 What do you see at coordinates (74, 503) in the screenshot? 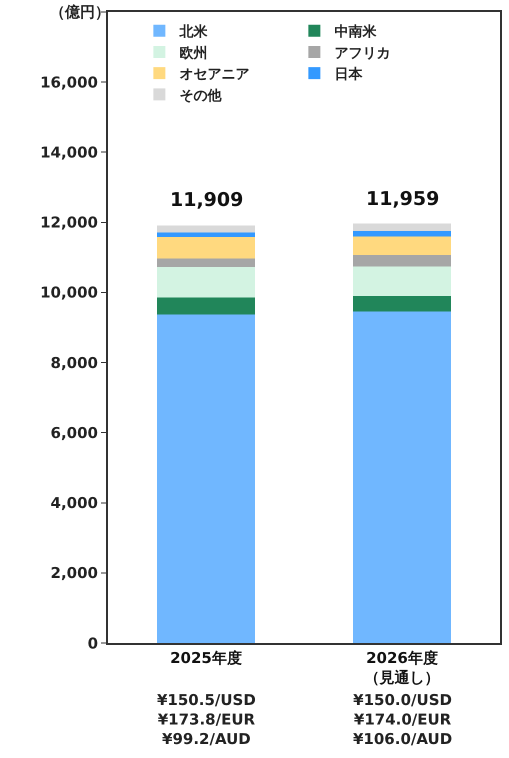
I see `y-tick-label: 4,000` at bounding box center [74, 503].